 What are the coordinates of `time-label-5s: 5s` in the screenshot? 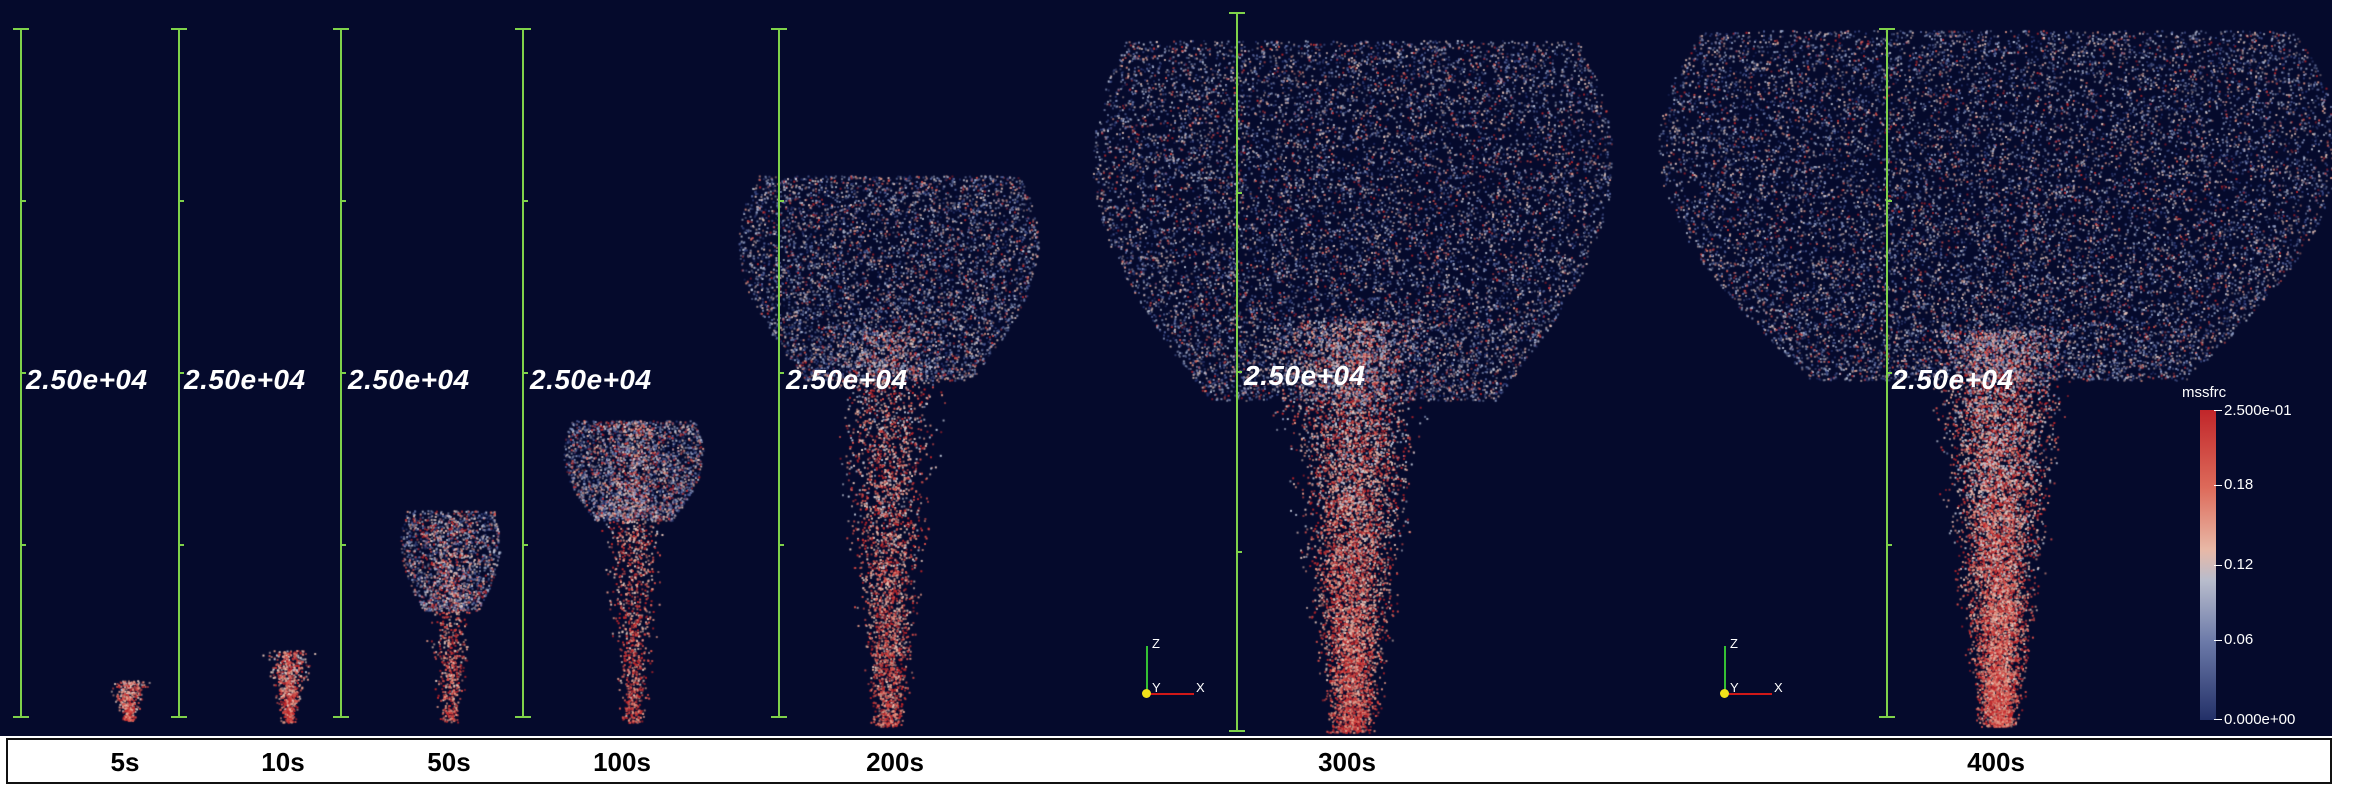 It's located at (125, 762).